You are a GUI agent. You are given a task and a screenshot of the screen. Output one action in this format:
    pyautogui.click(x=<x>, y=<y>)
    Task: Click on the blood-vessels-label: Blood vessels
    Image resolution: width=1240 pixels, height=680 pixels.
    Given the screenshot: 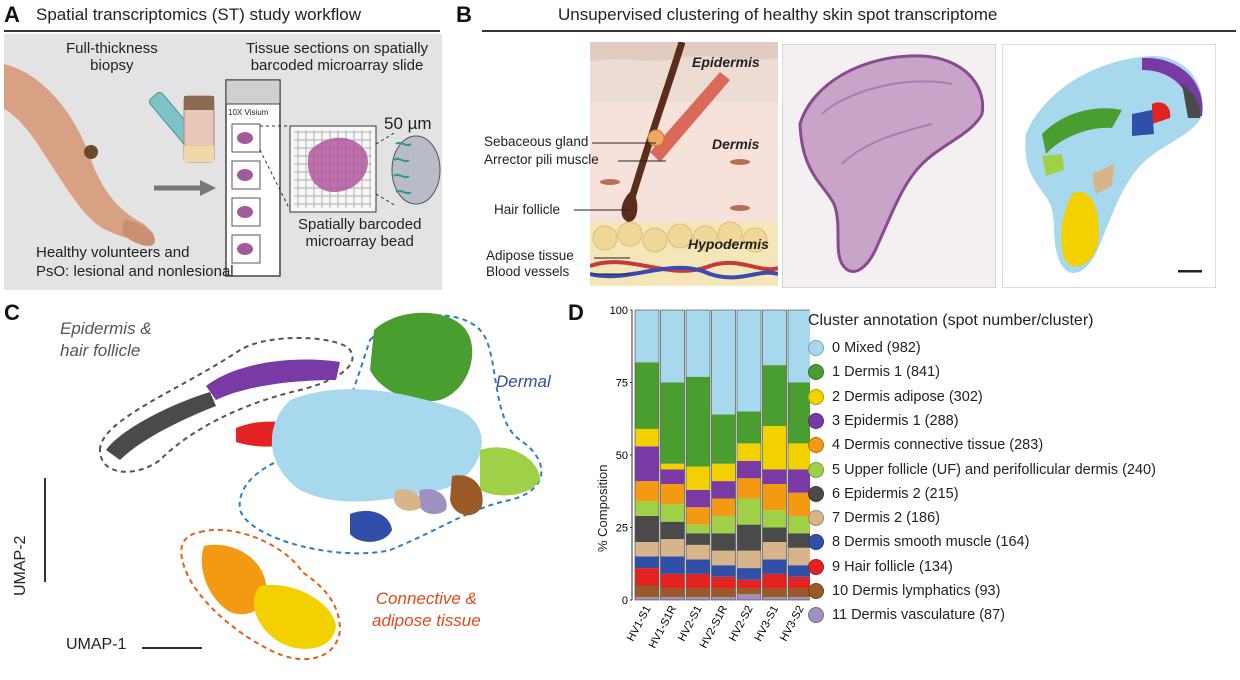 What is the action you would take?
    pyautogui.click(x=528, y=271)
    